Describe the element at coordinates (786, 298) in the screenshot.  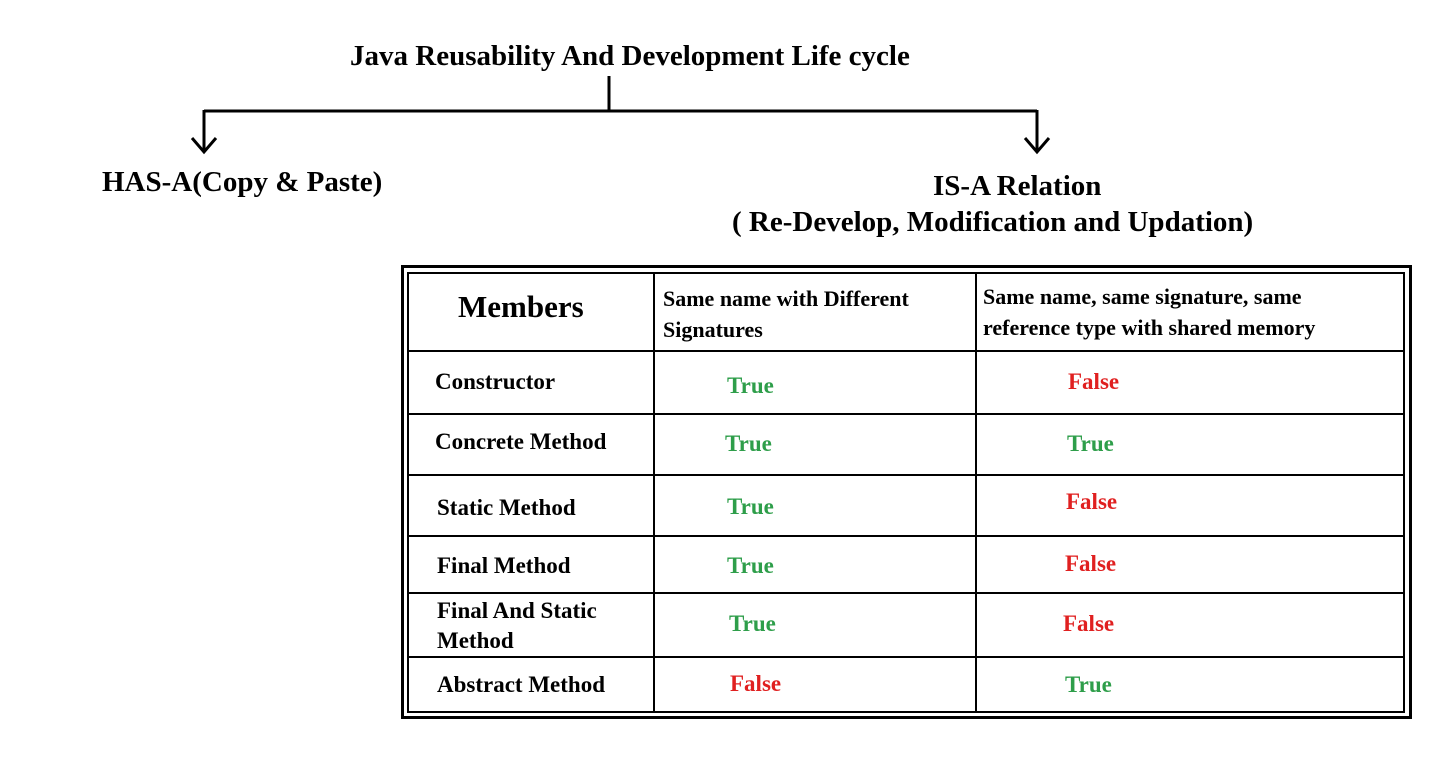
I see `header-col1-line1: Same name with Different` at that location.